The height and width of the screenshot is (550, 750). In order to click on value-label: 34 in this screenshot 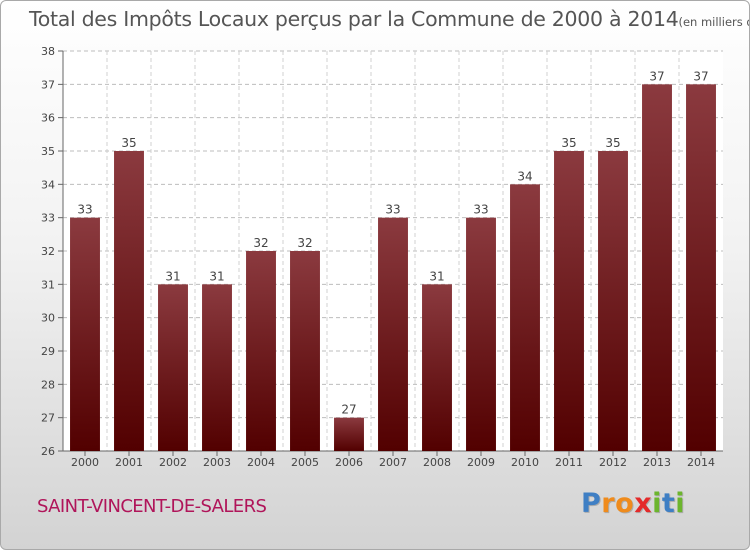, I will do `click(524, 176)`.